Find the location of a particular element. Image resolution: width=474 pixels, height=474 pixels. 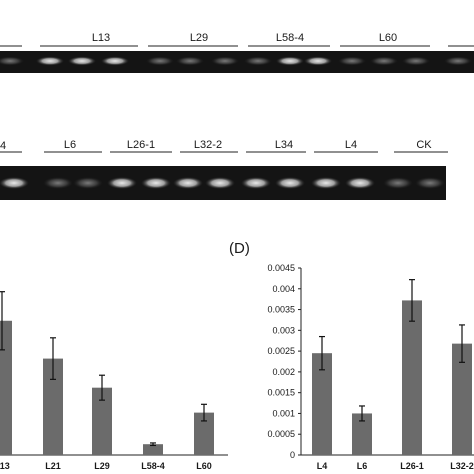

panel-label: (D) is located at coordinates (239, 248).